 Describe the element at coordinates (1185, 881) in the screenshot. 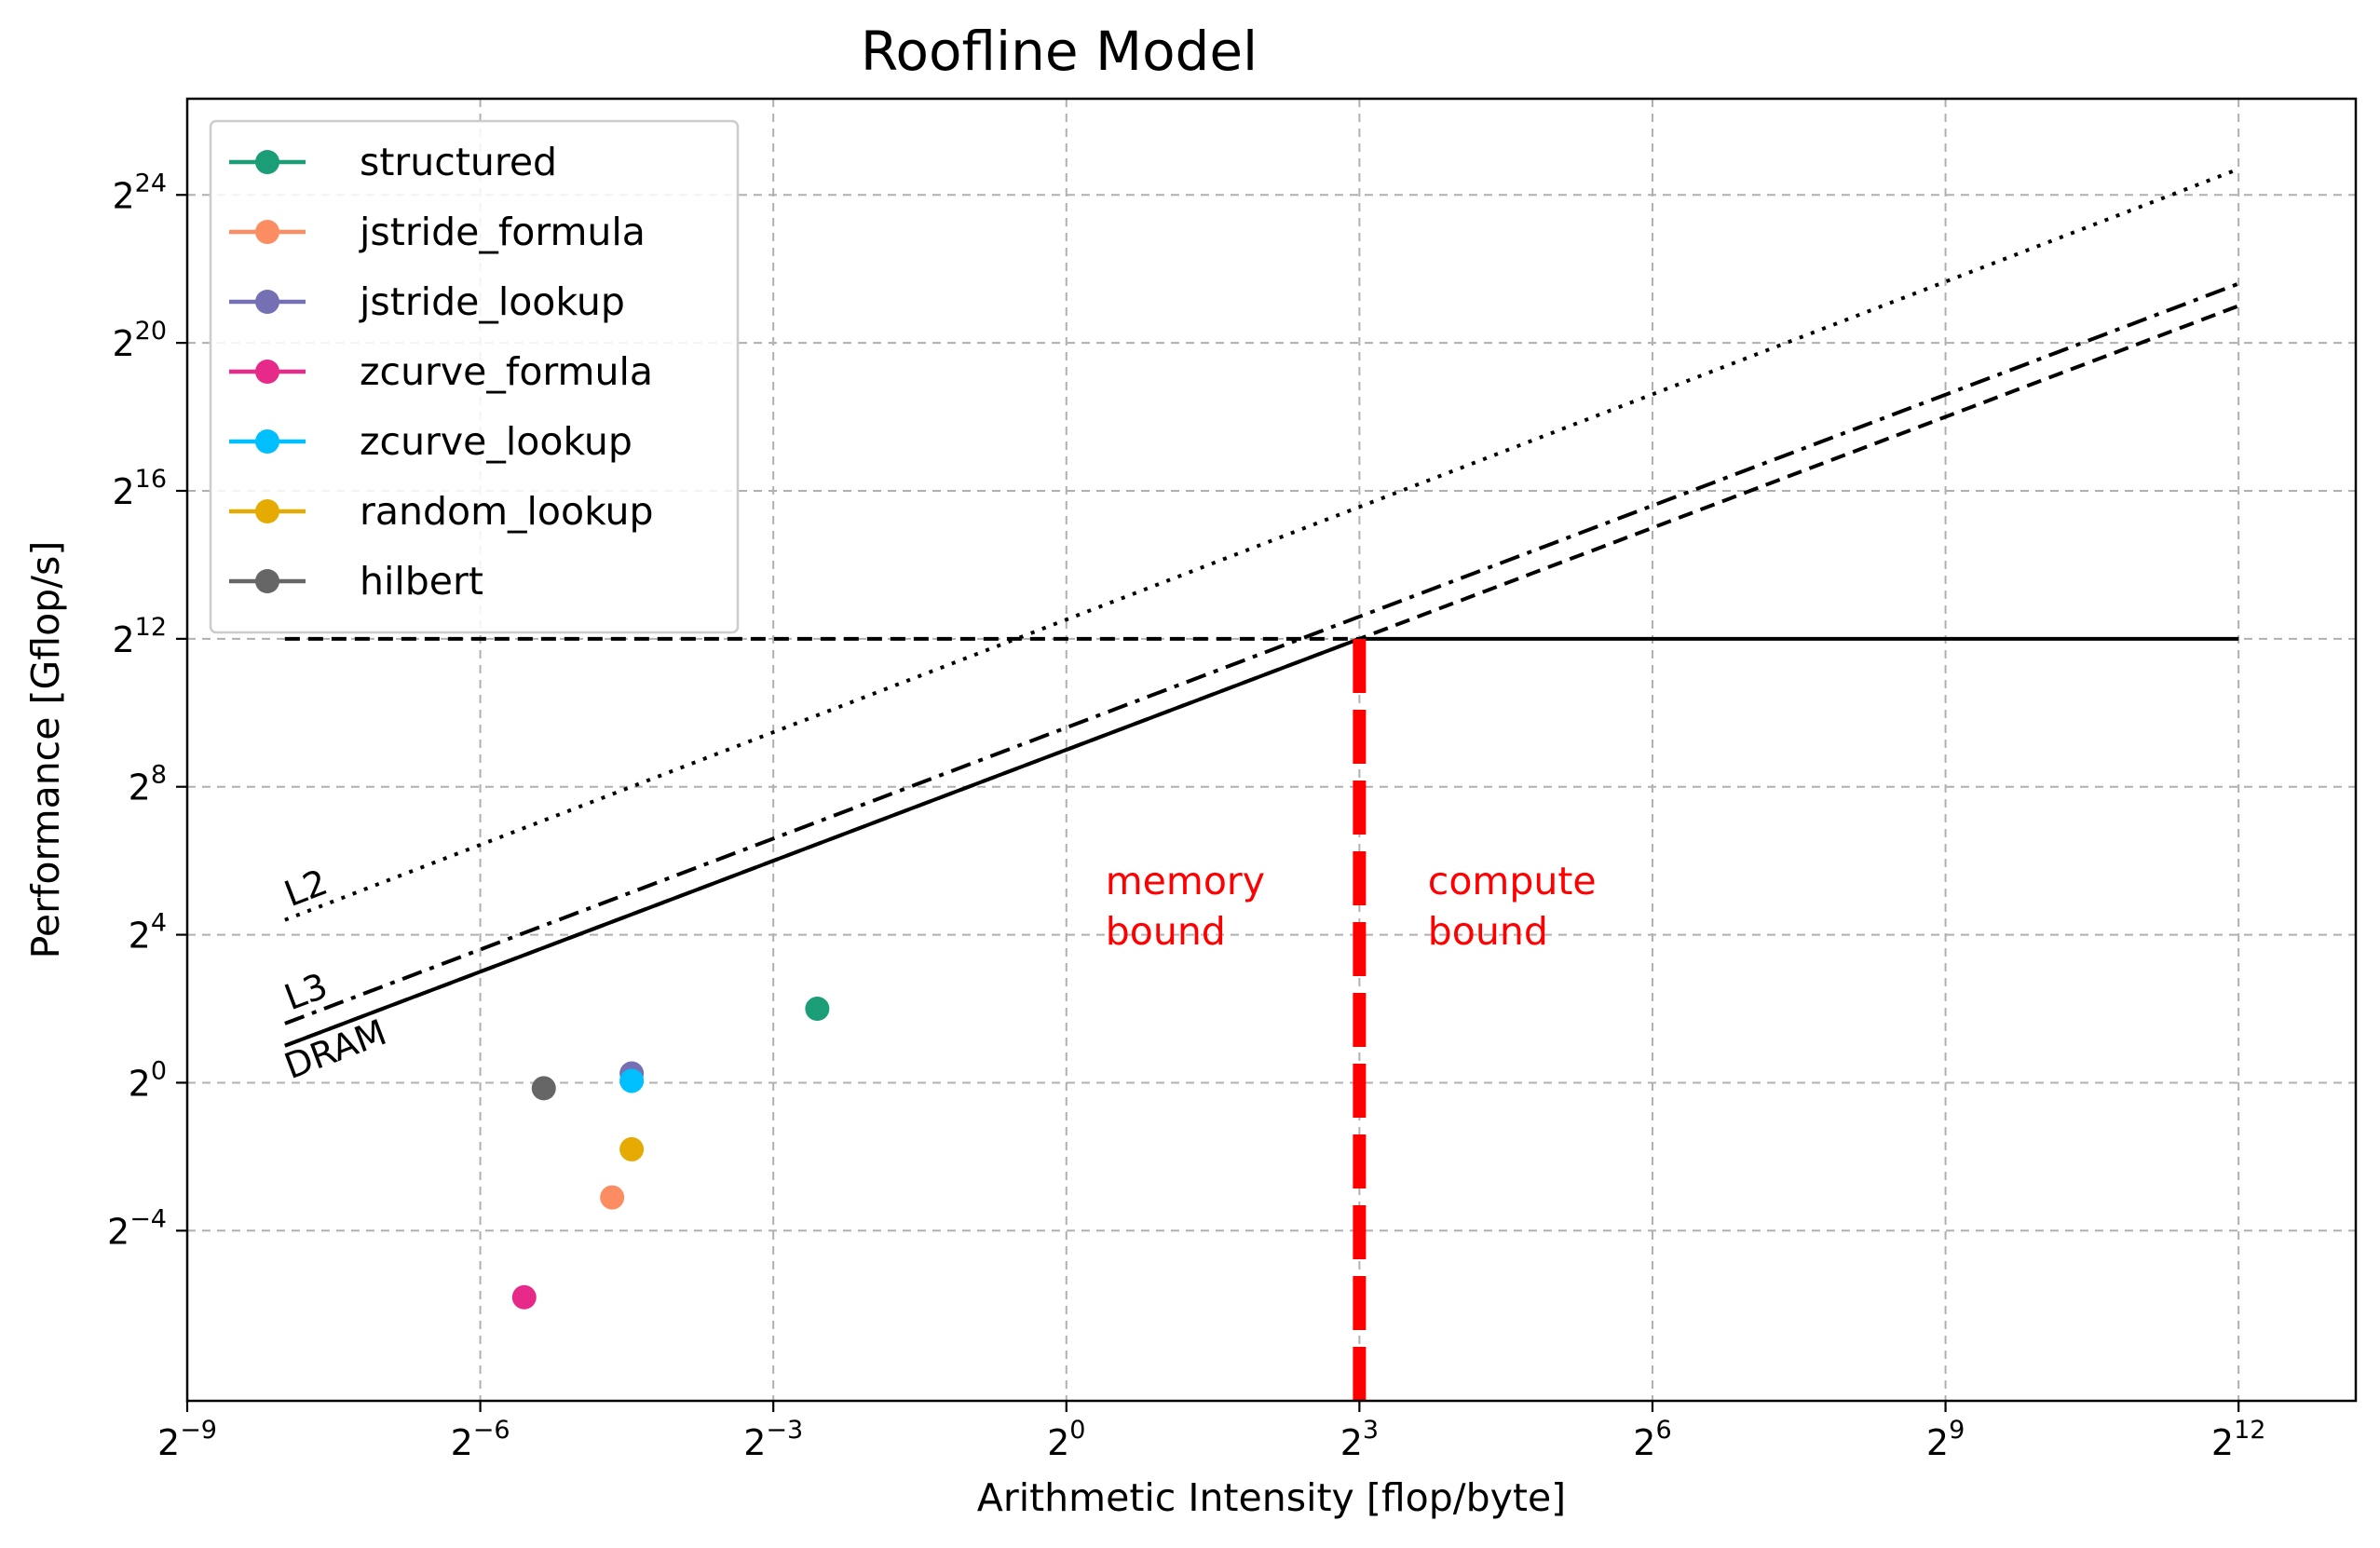

I see `region-annotation-line: memory` at that location.